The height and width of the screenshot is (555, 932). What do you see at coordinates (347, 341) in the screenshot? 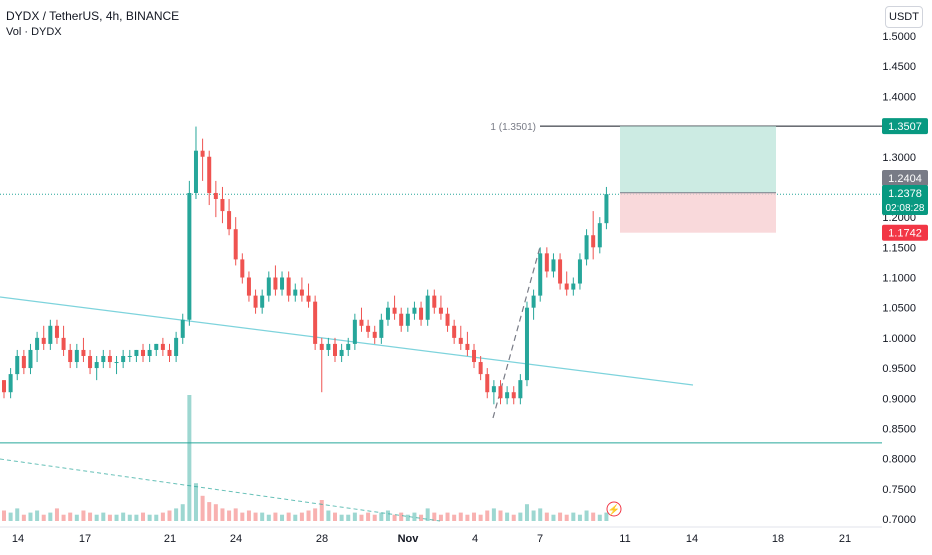
I see `descending-trendline` at bounding box center [347, 341].